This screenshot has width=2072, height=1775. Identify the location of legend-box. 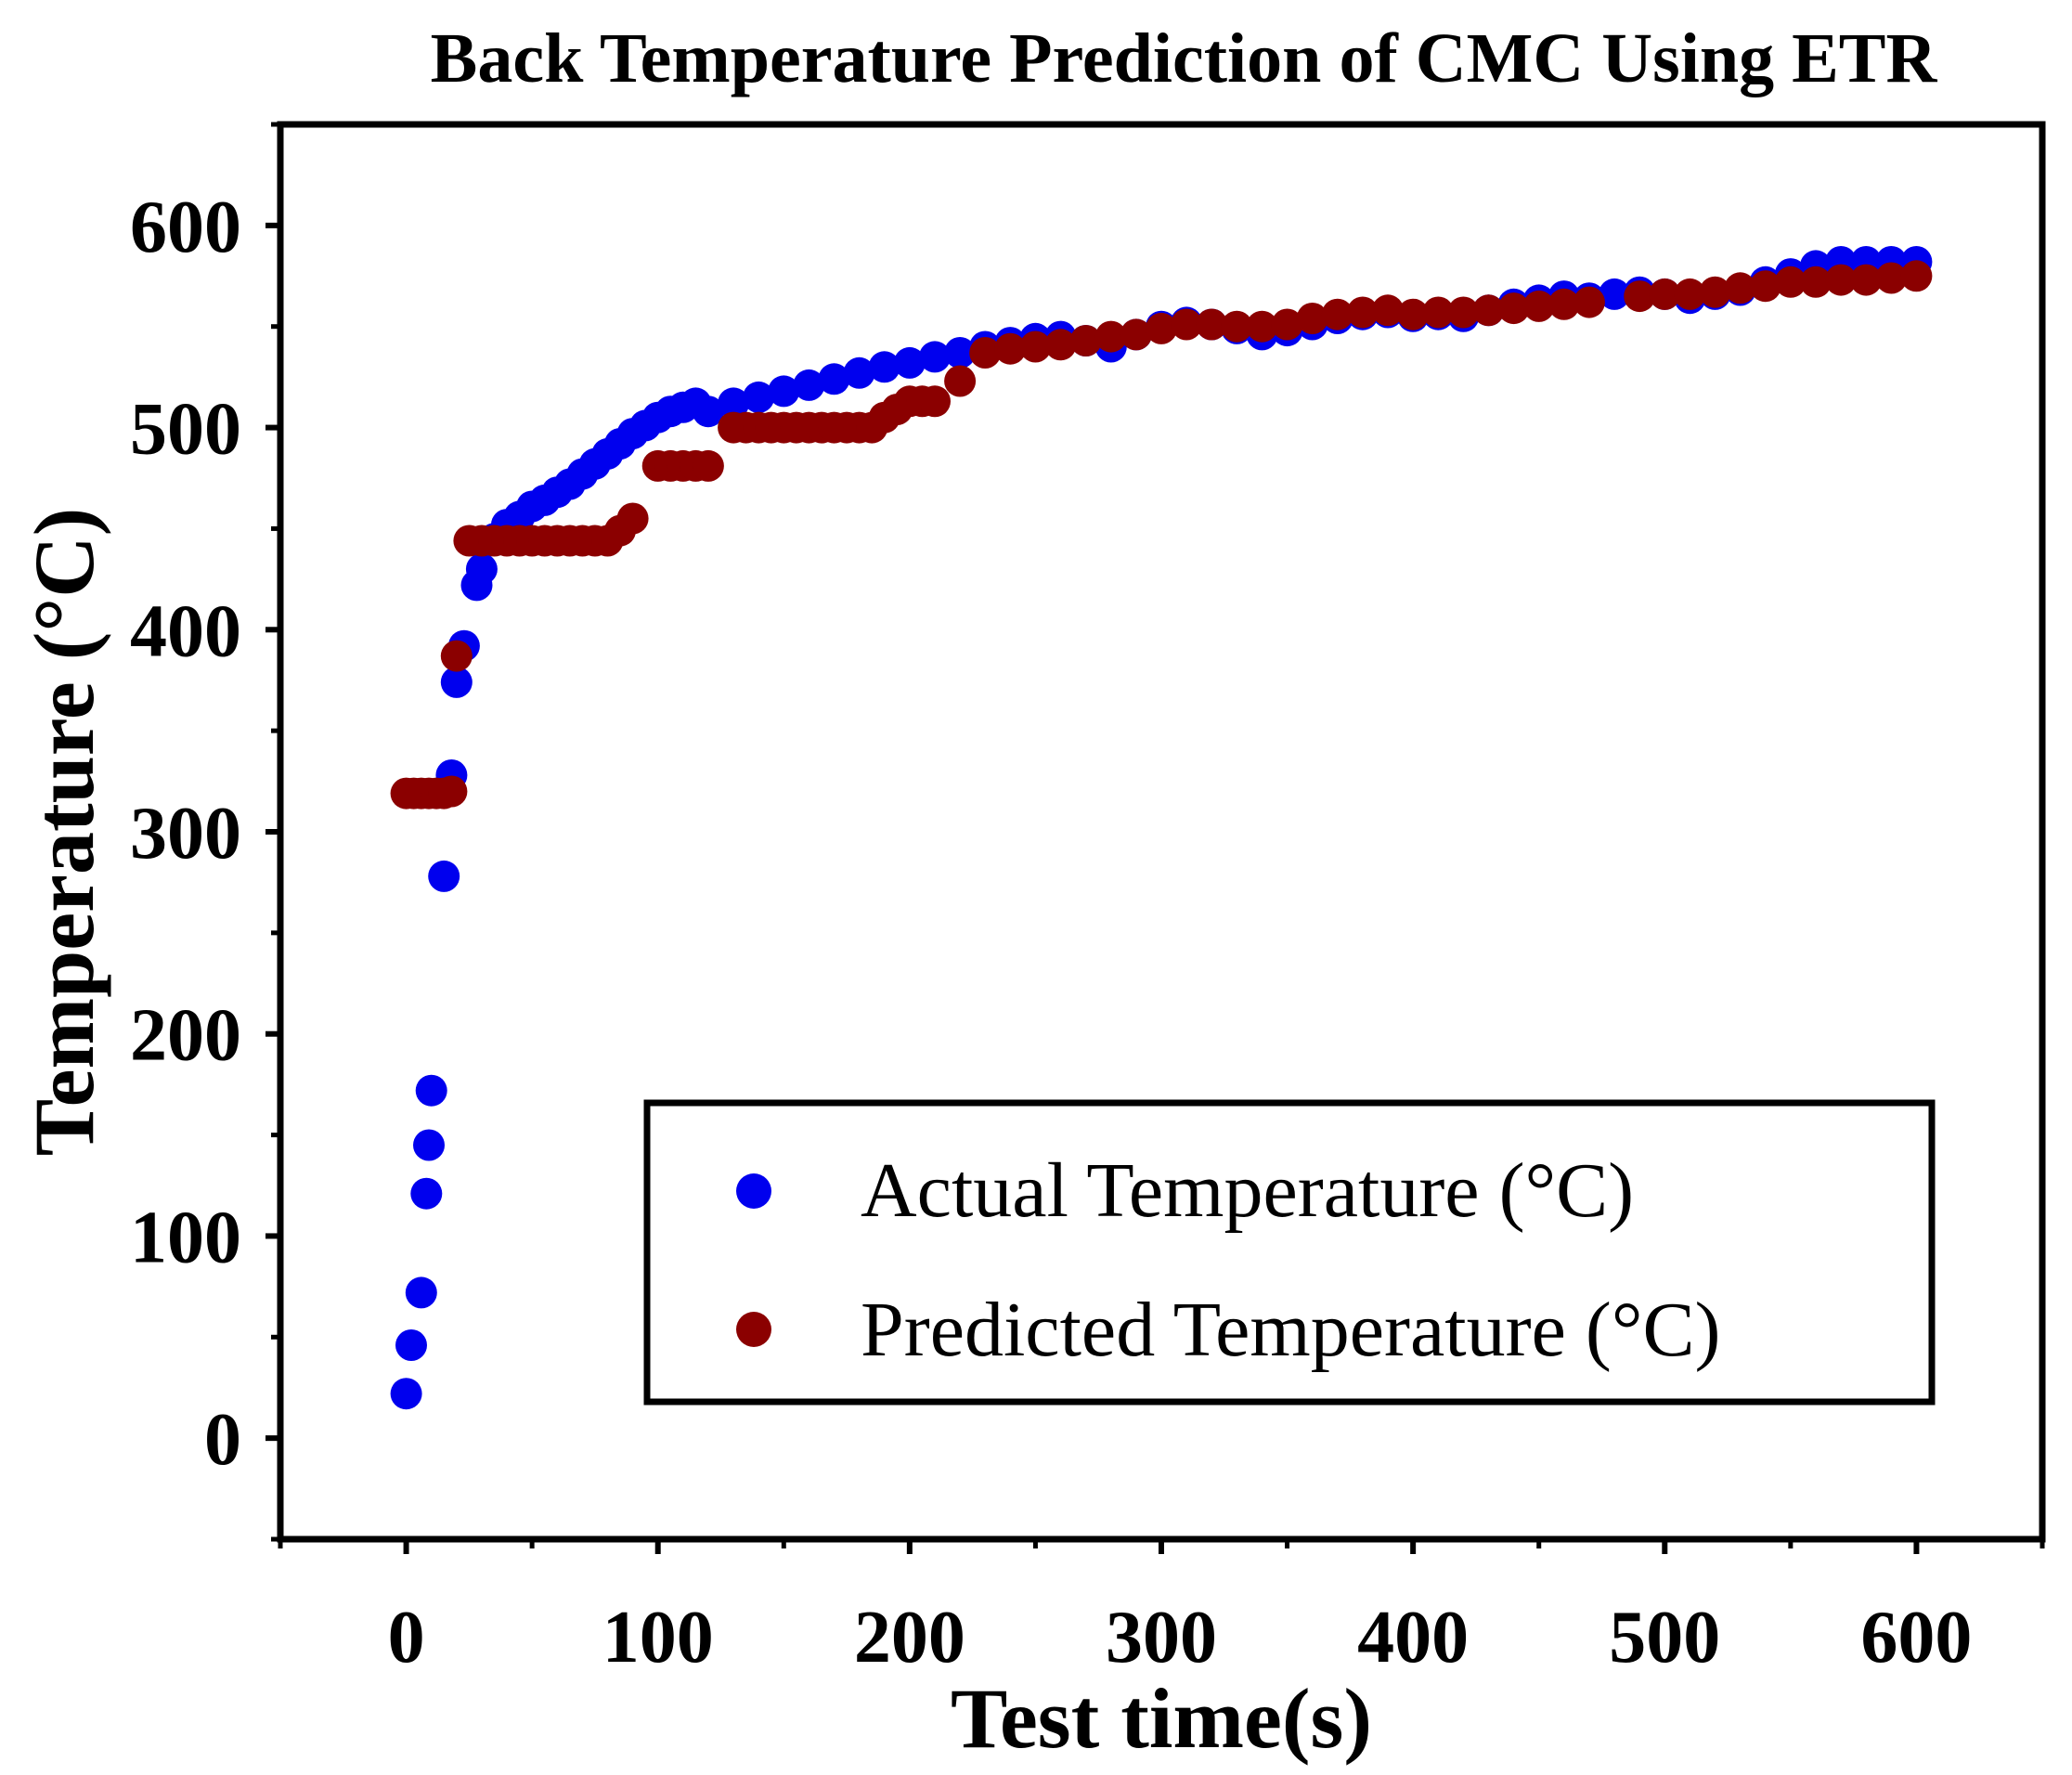
(1289, 1253).